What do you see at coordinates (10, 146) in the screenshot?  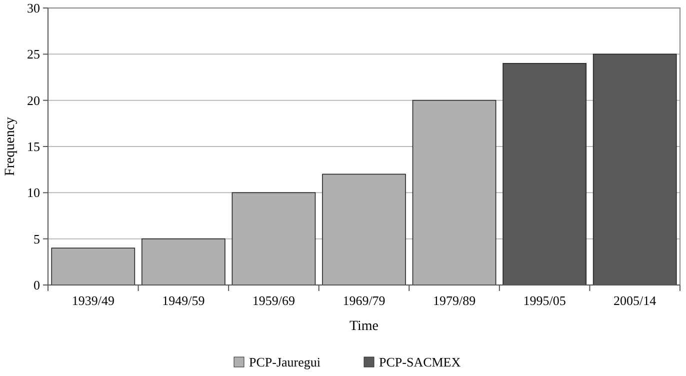 I see `y-axis-title: Frequency` at bounding box center [10, 146].